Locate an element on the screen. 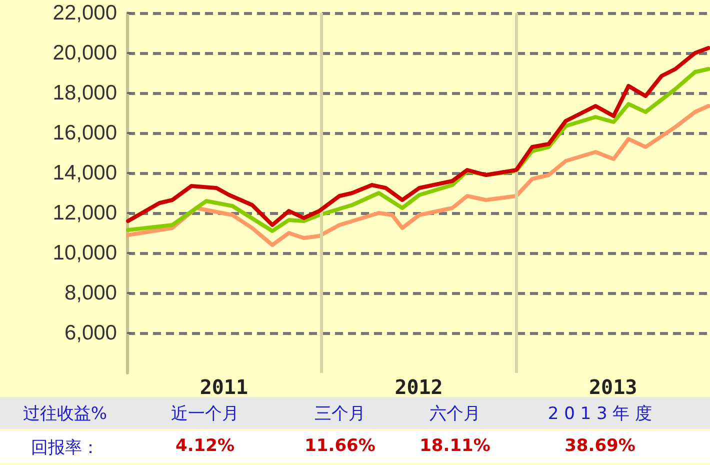 The width and height of the screenshot is (710, 465). text: 三个月 is located at coordinates (340, 414).